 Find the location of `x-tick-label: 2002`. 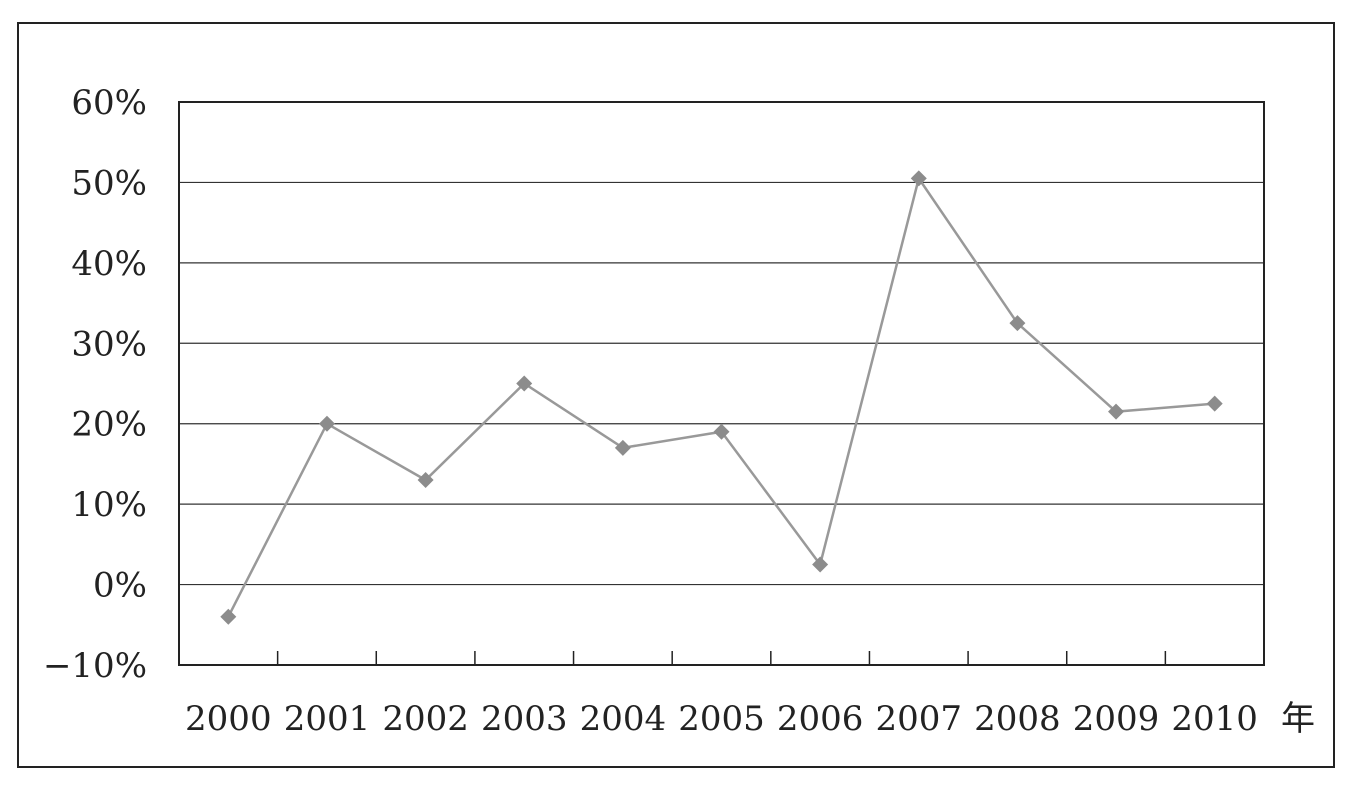

x-tick-label: 2002 is located at coordinates (425, 719).